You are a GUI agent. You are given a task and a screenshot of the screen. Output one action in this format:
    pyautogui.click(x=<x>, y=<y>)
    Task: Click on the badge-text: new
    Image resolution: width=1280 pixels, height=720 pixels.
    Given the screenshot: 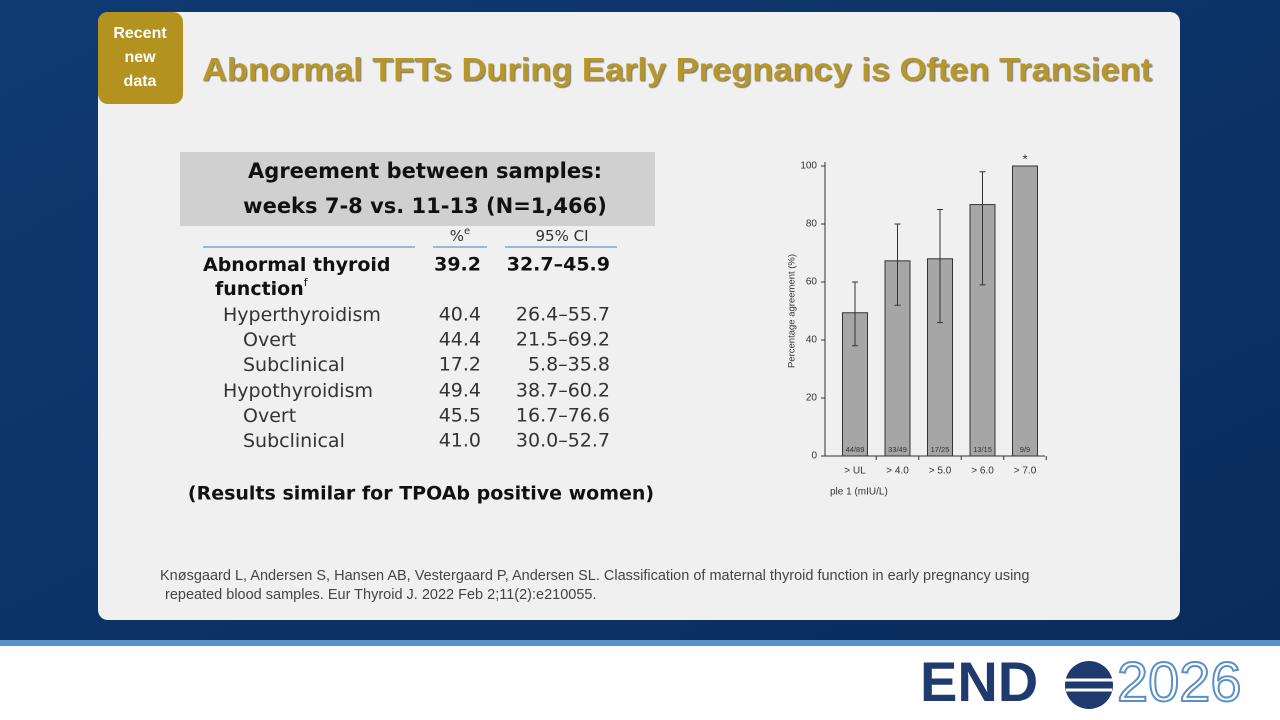 What is the action you would take?
    pyautogui.click(x=140, y=57)
    